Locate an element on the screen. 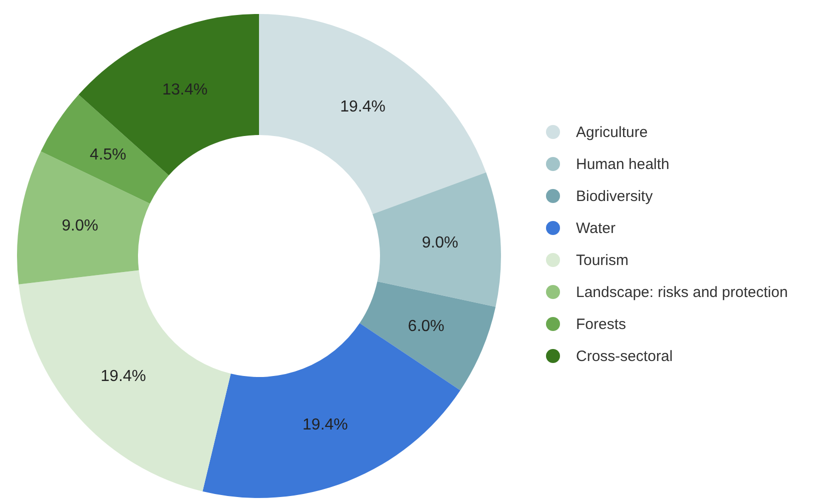 The height and width of the screenshot is (499, 824). data-label: 13.4% is located at coordinates (185, 90).